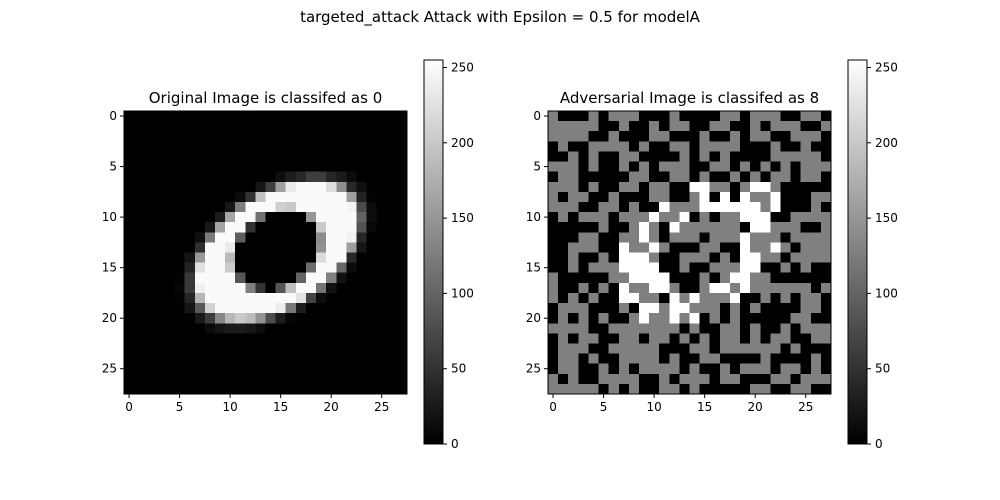 This screenshot has width=1000, height=500. What do you see at coordinates (886, 218) in the screenshot?
I see `colorbar-tick-label: 150` at bounding box center [886, 218].